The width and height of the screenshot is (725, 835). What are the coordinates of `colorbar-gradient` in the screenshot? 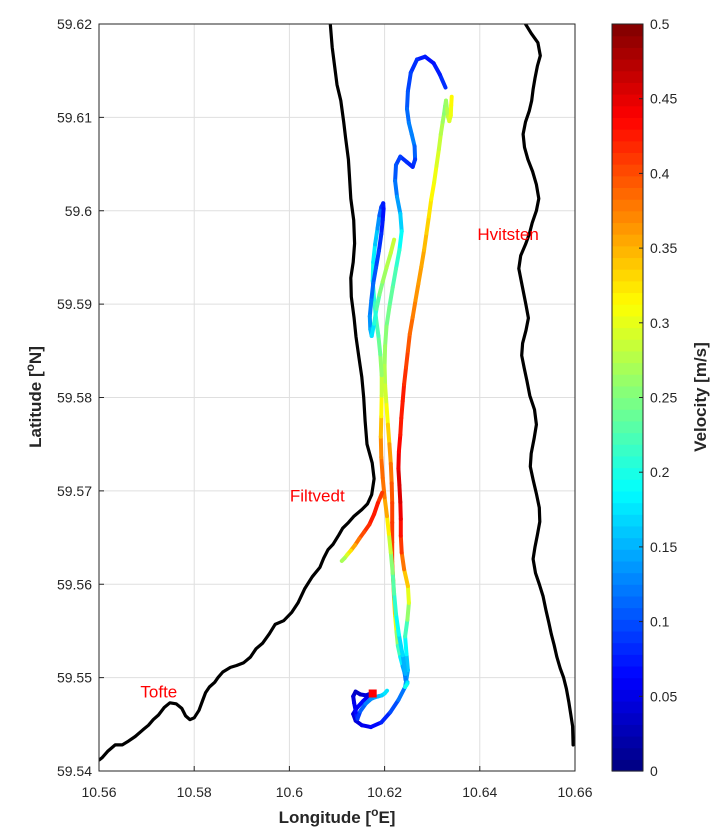 It's located at (627, 398).